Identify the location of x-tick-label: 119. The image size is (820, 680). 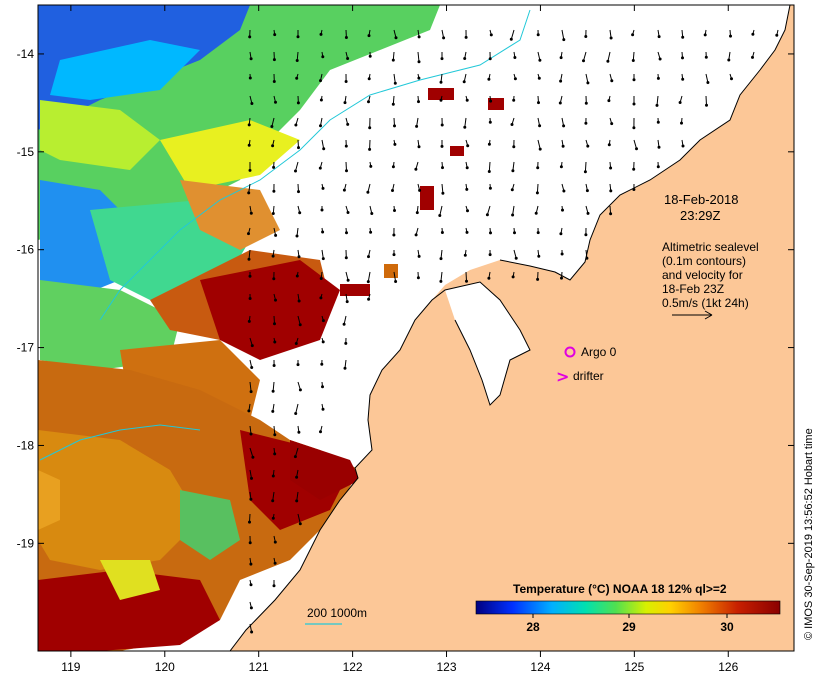
(70, 667).